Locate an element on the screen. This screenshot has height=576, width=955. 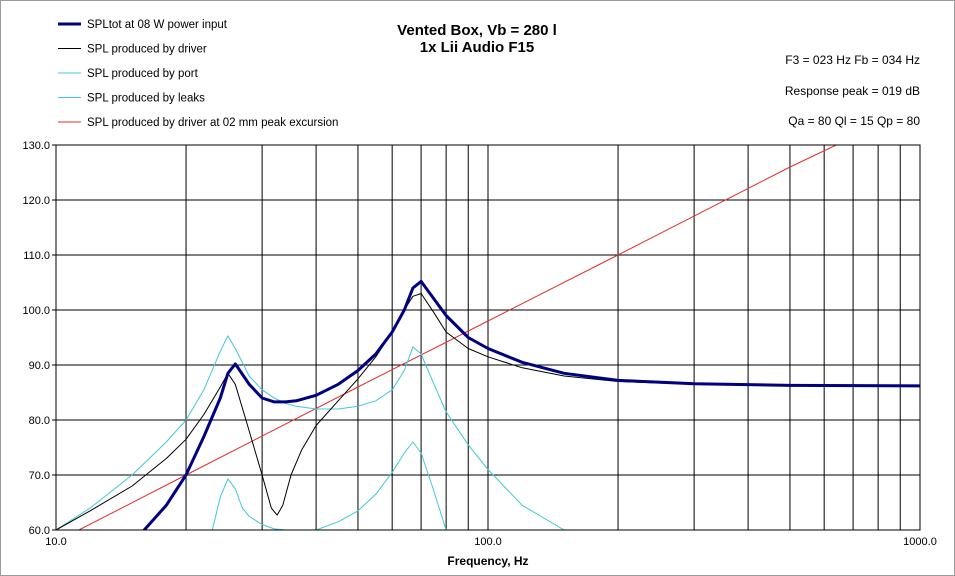
y-tick-label: 70.0 is located at coordinates (39, 476).